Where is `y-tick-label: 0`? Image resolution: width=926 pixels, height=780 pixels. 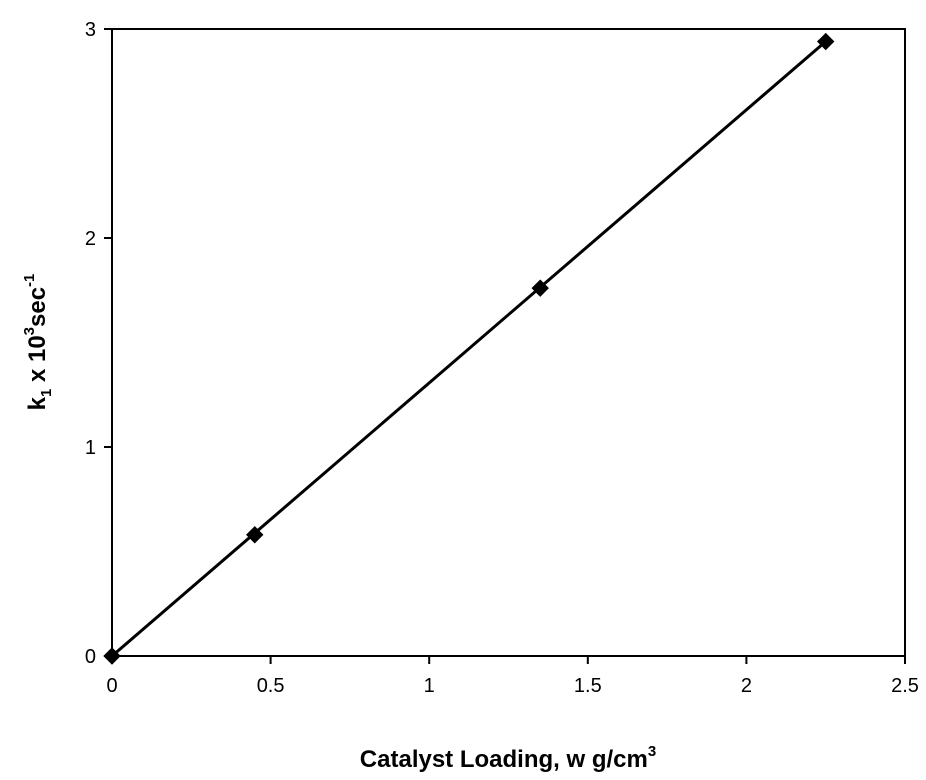
y-tick-label: 0 is located at coordinates (90, 657).